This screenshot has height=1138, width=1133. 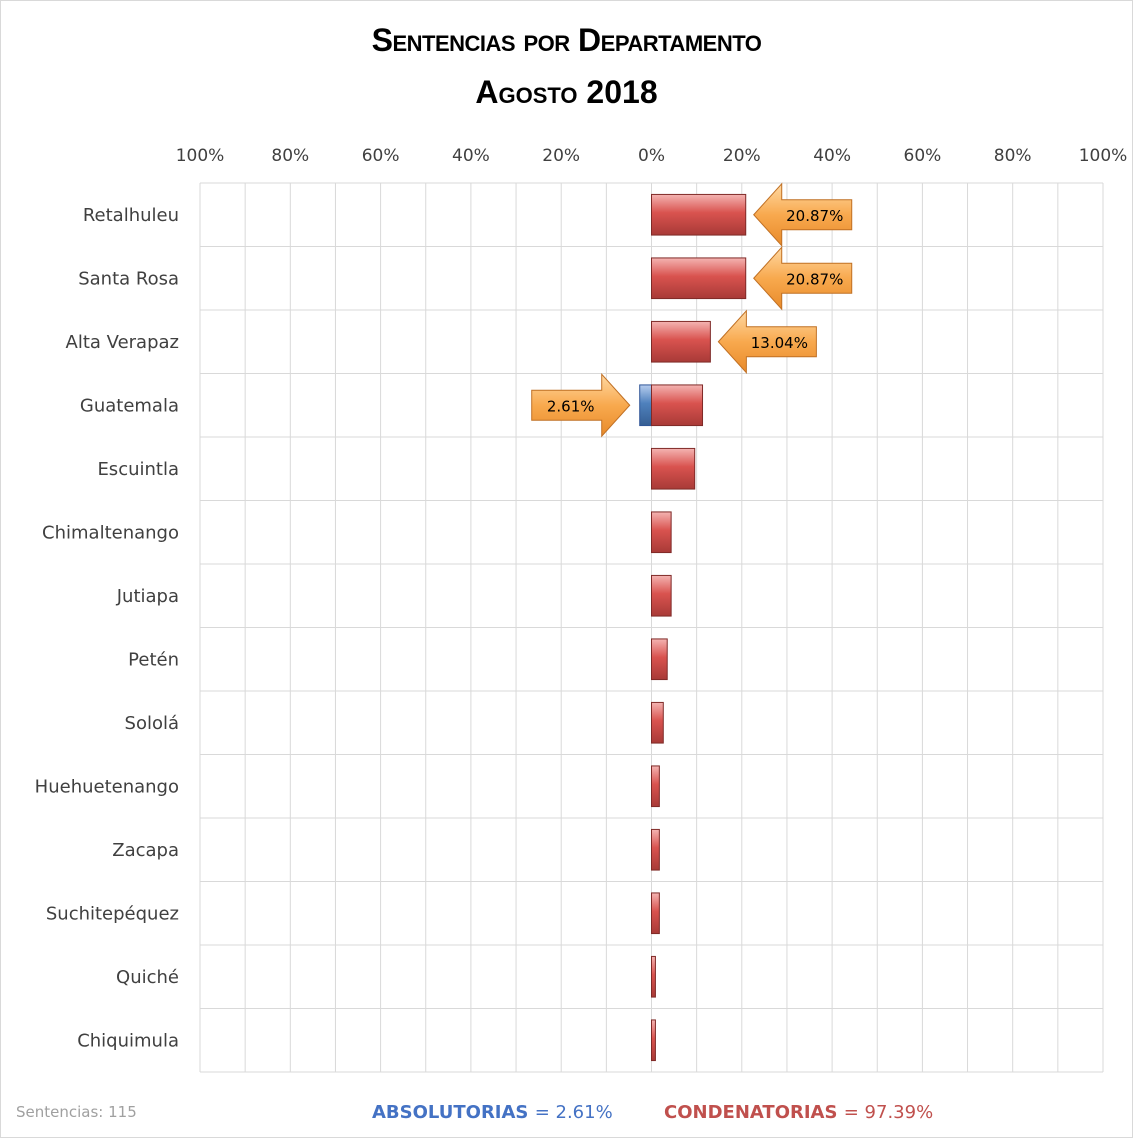 What do you see at coordinates (692, 310) in the screenshot?
I see `annotations: 20.87% 20.87% 13.04% 2.61%` at bounding box center [692, 310].